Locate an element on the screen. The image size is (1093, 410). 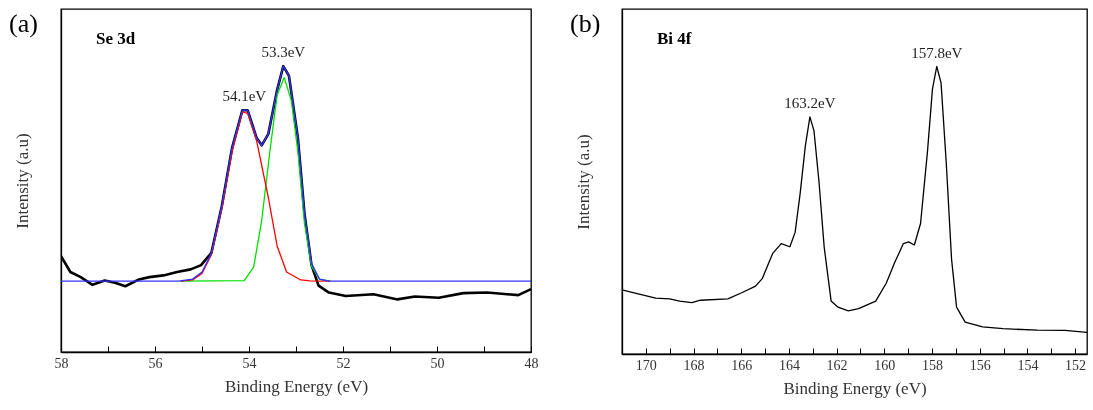
annotation: 157.8eV is located at coordinates (937, 52).